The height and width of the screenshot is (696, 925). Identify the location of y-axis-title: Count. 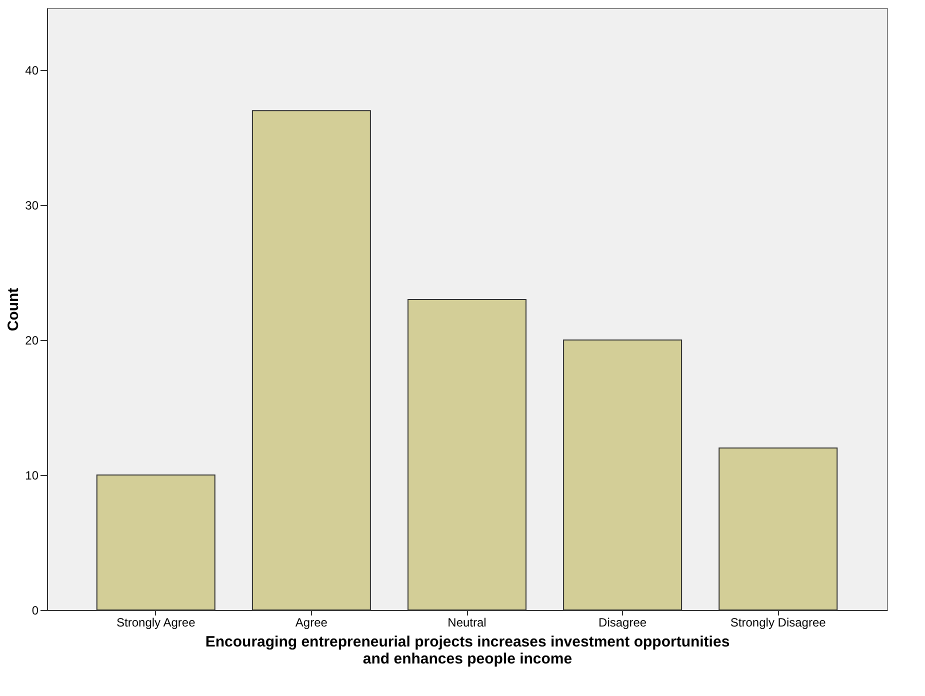
(13, 310).